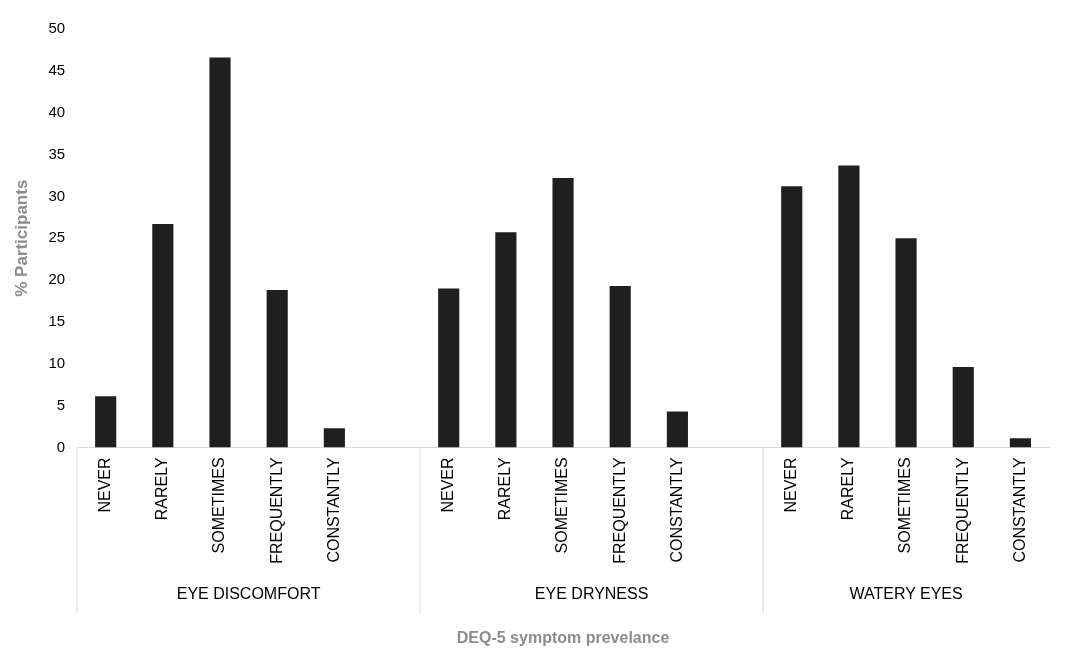  What do you see at coordinates (57, 362) in the screenshot?
I see `y-tick-label: 10` at bounding box center [57, 362].